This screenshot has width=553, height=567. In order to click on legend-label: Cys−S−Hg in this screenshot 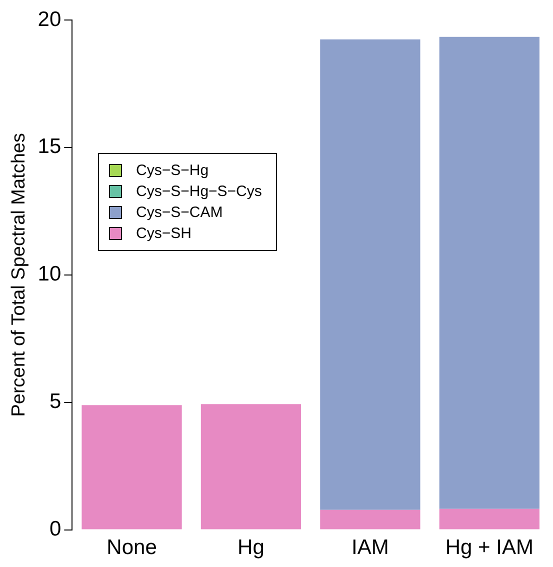, I will do `click(172, 171)`.